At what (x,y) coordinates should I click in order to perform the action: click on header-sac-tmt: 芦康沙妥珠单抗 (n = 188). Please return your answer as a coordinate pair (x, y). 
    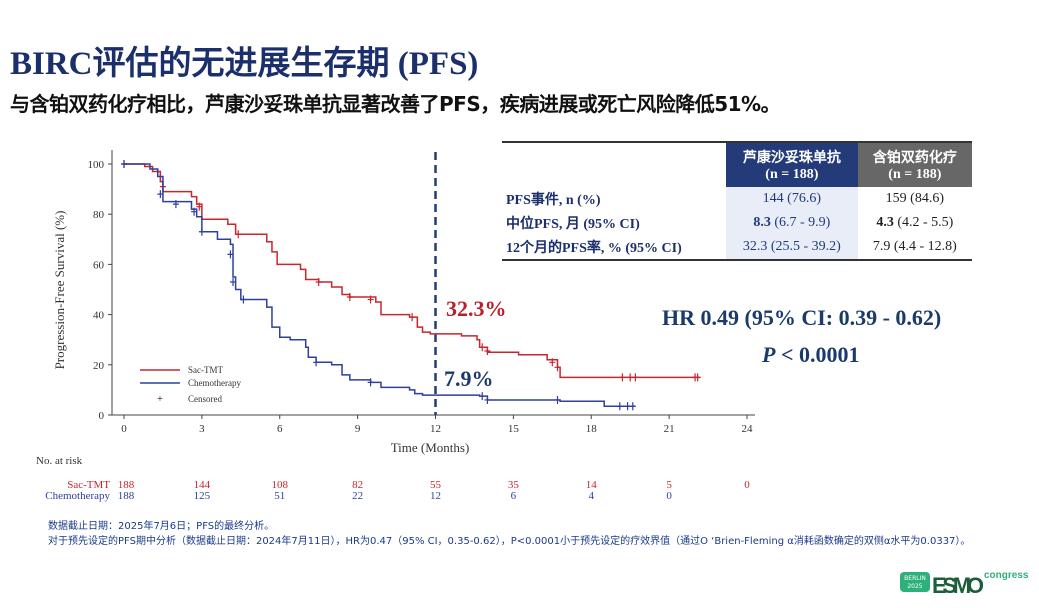
    Looking at the image, I should click on (792, 164).